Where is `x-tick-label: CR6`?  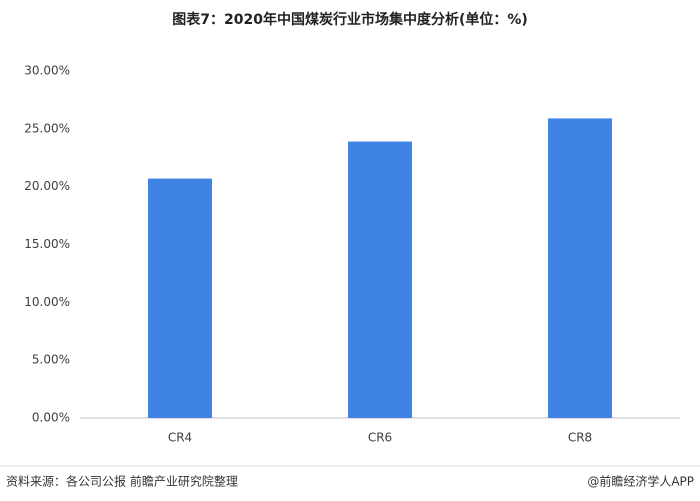
x-tick-label: CR6 is located at coordinates (380, 438).